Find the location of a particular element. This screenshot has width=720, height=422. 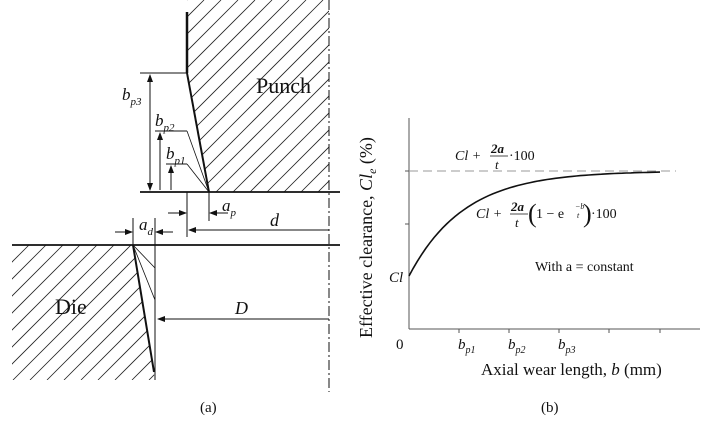

xtick-bp1: bp1 is located at coordinates (467, 346).